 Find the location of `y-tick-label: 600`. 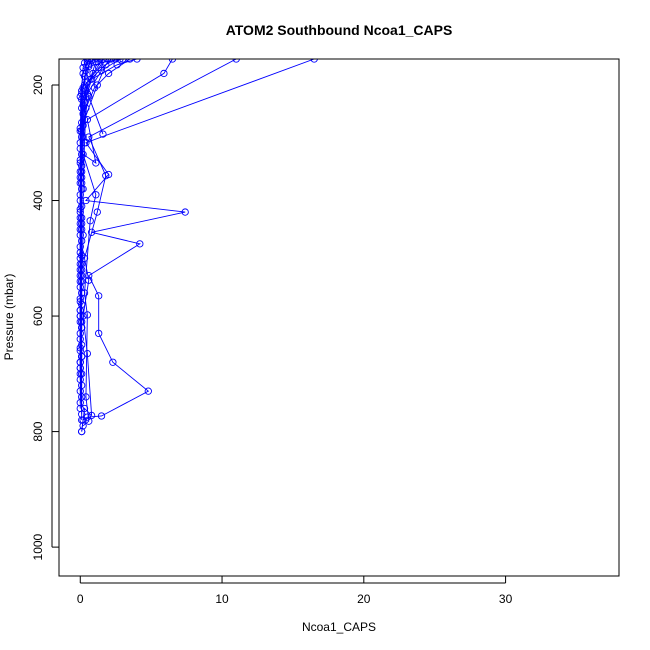

y-tick-label: 600 is located at coordinates (38, 316).